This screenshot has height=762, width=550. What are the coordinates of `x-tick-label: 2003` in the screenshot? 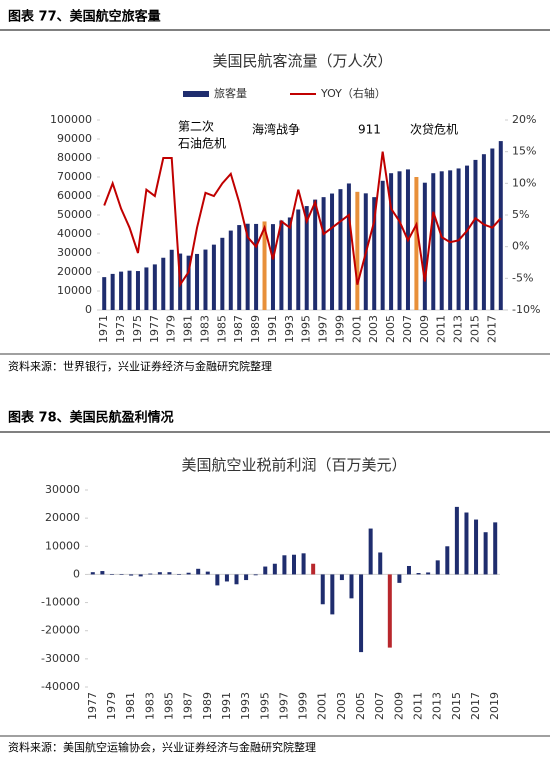 It's located at (341, 706).